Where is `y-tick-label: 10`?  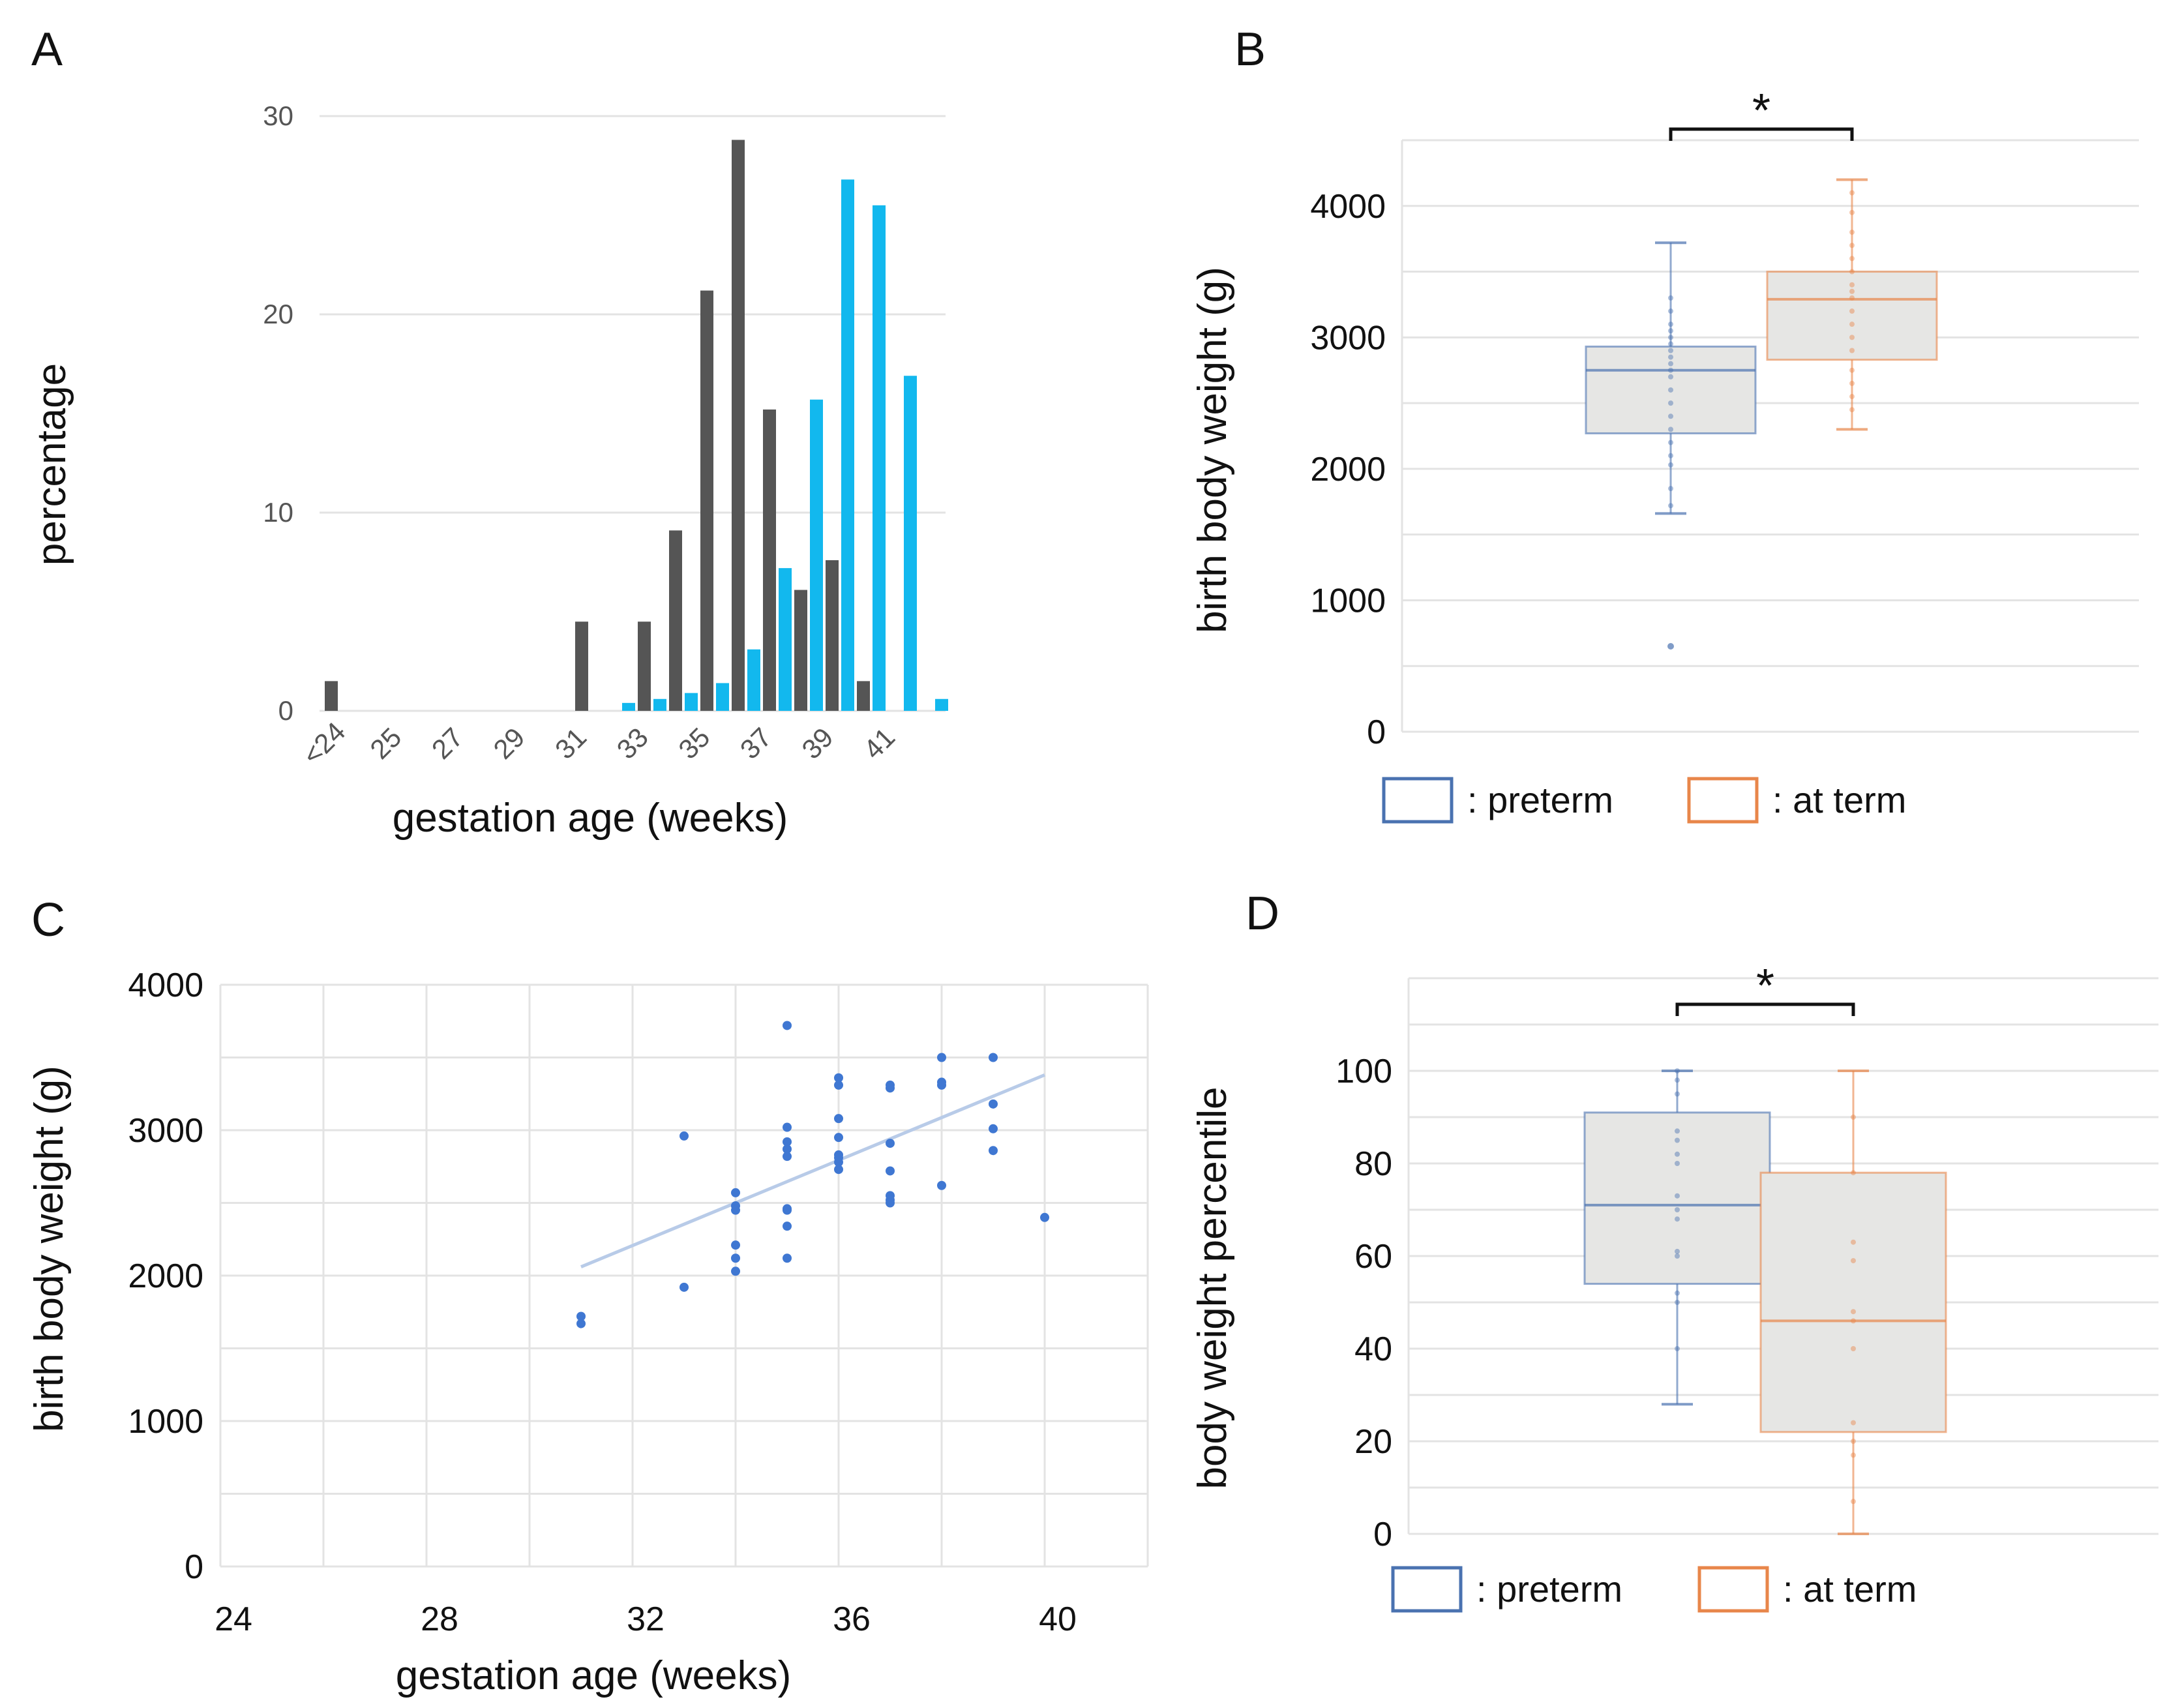
y-tick-label: 10 is located at coordinates (278, 512).